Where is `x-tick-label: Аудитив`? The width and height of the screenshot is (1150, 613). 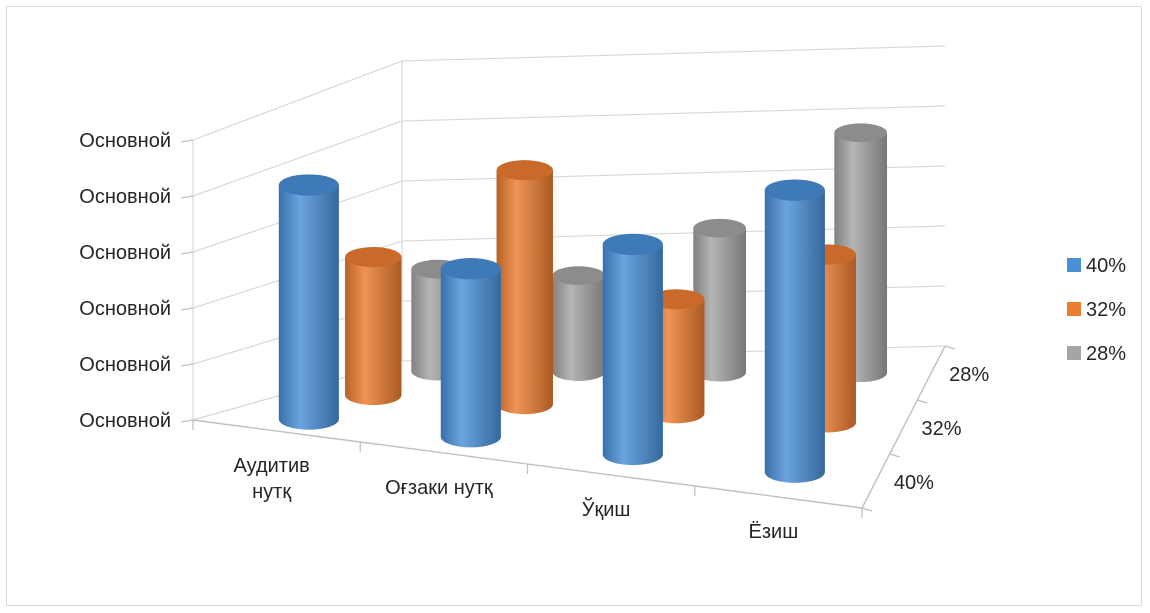 x-tick-label: Аудитив is located at coordinates (272, 466).